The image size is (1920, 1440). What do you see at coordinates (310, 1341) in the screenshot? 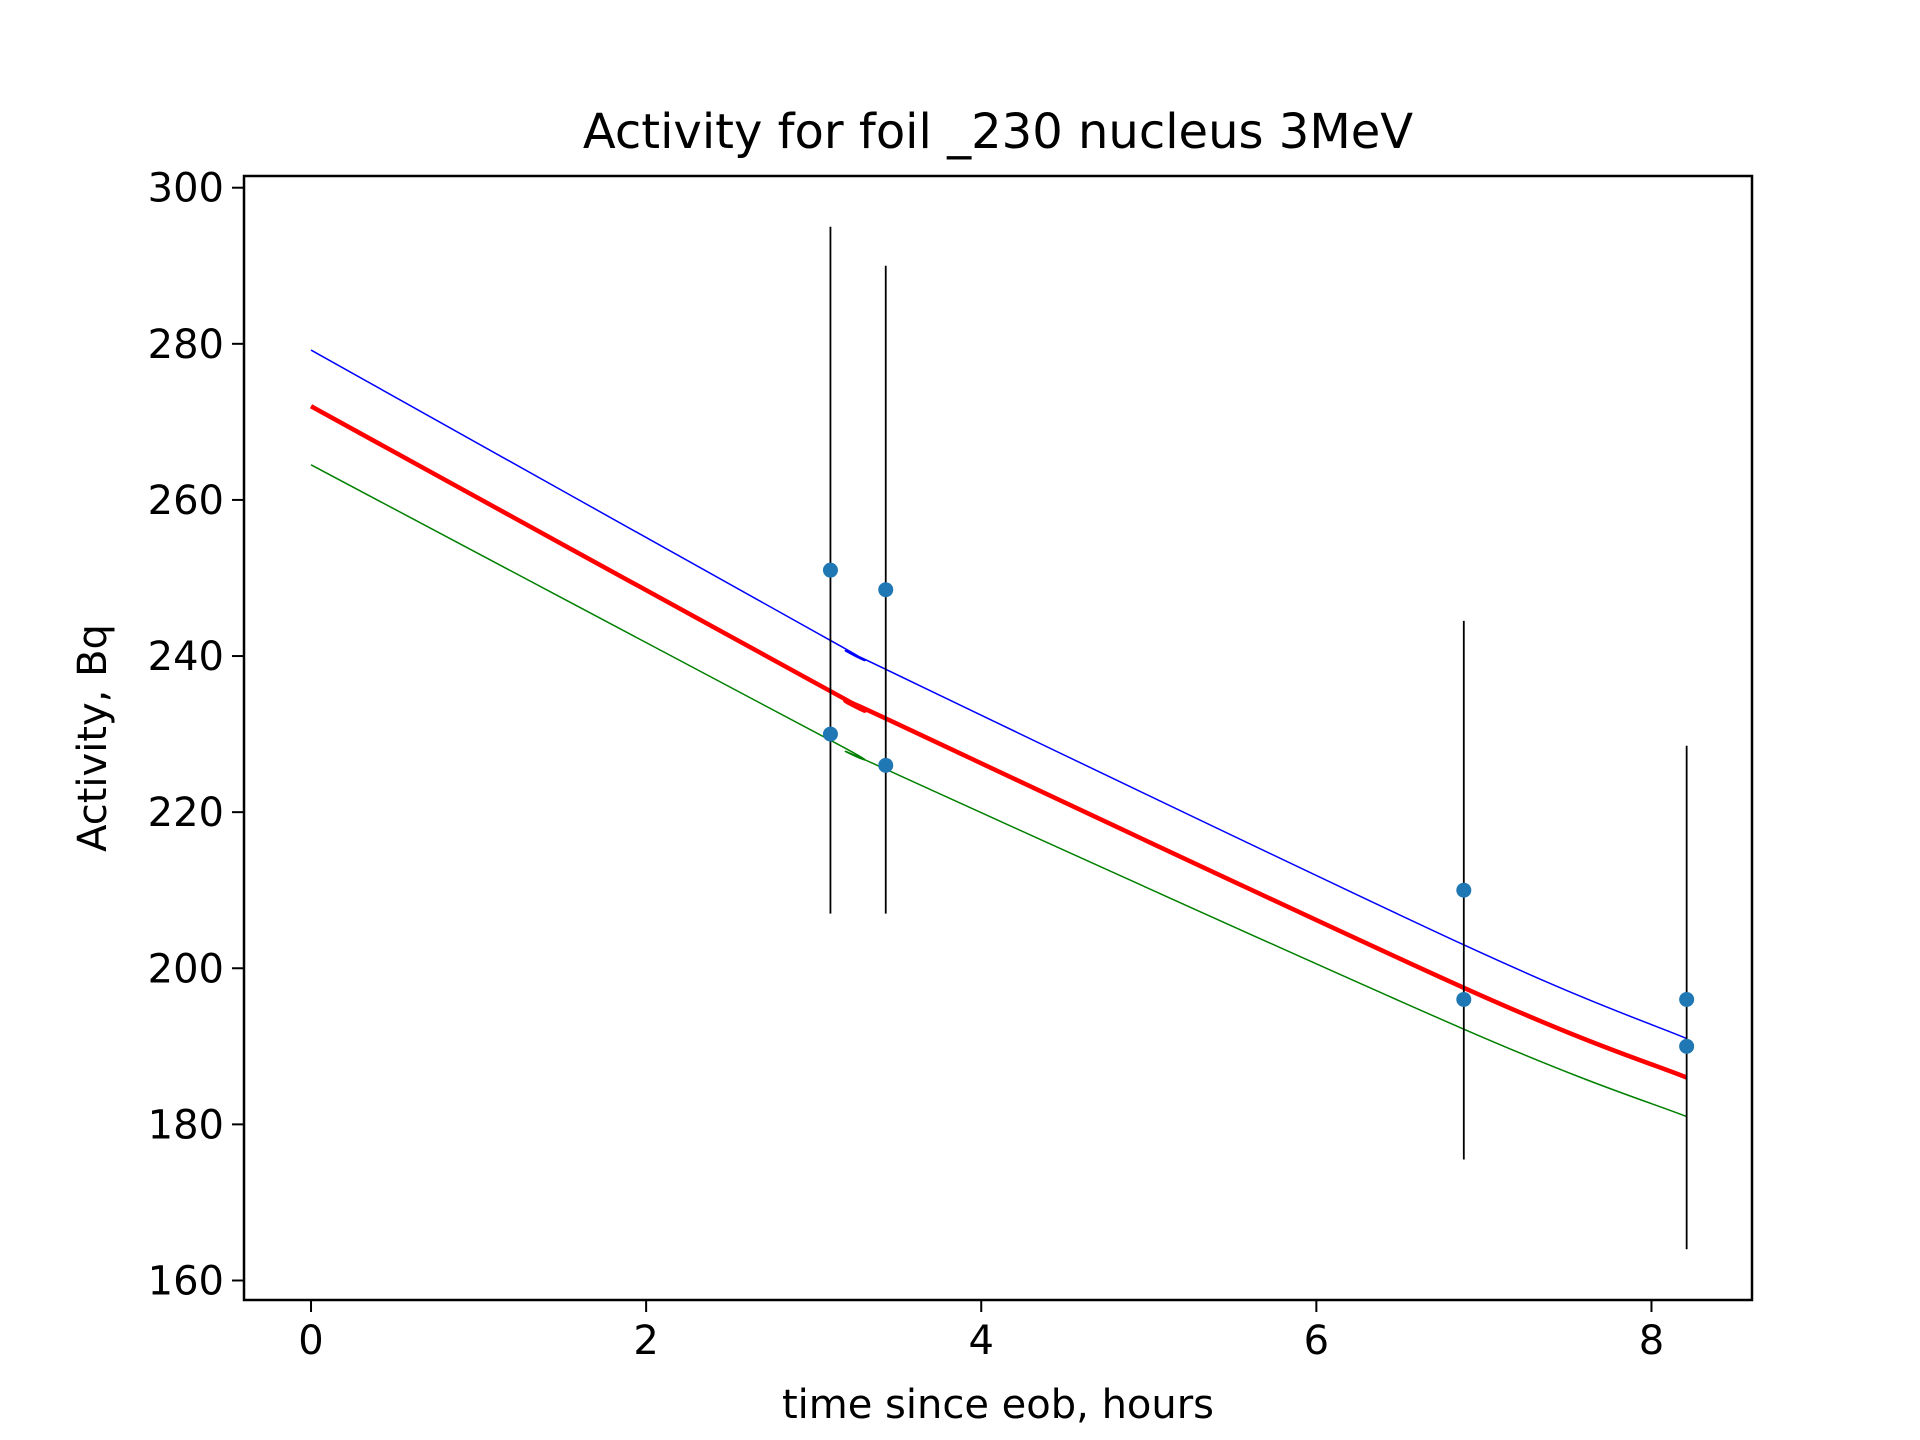
I see `x-tick-label: 0` at bounding box center [310, 1341].